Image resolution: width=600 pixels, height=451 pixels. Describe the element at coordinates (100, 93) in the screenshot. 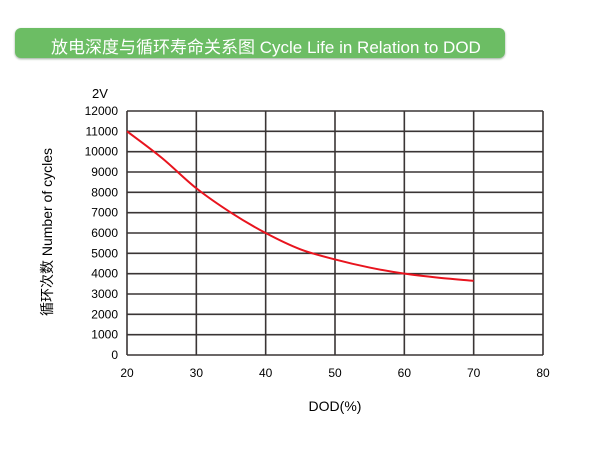

I see `subtitle: 2V` at that location.